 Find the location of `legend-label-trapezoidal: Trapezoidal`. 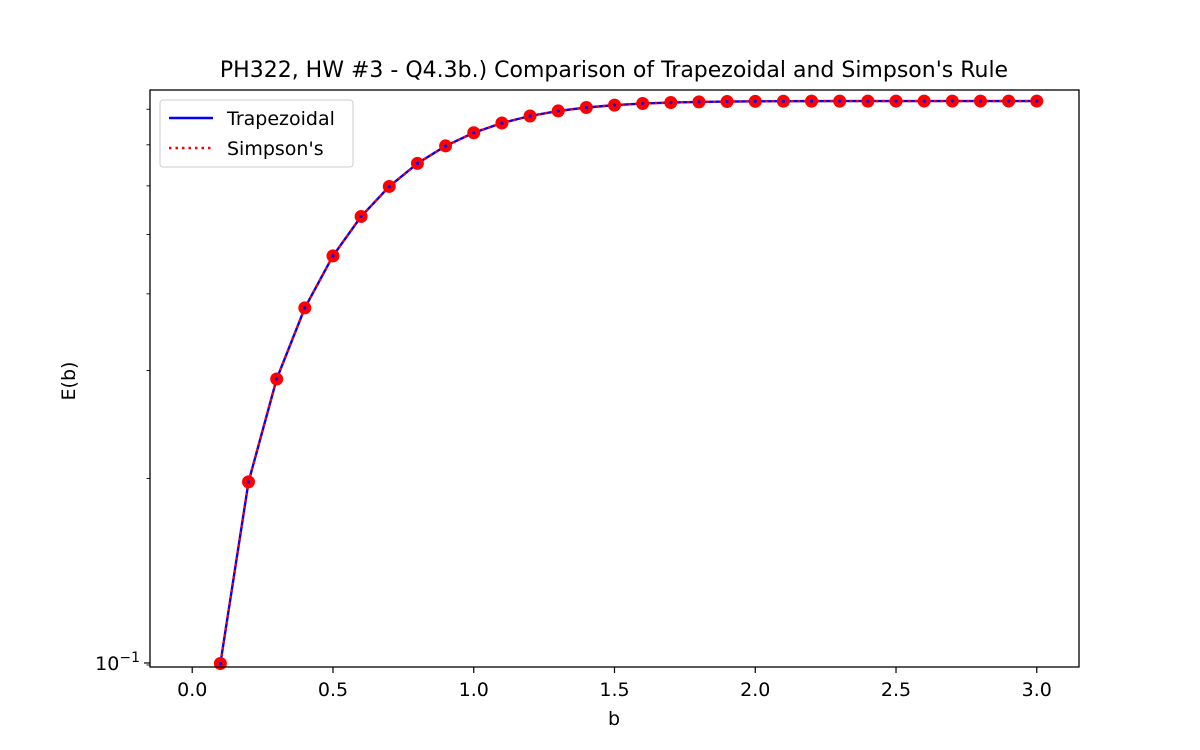

legend-label-trapezoidal: Trapezoidal is located at coordinates (280, 119).